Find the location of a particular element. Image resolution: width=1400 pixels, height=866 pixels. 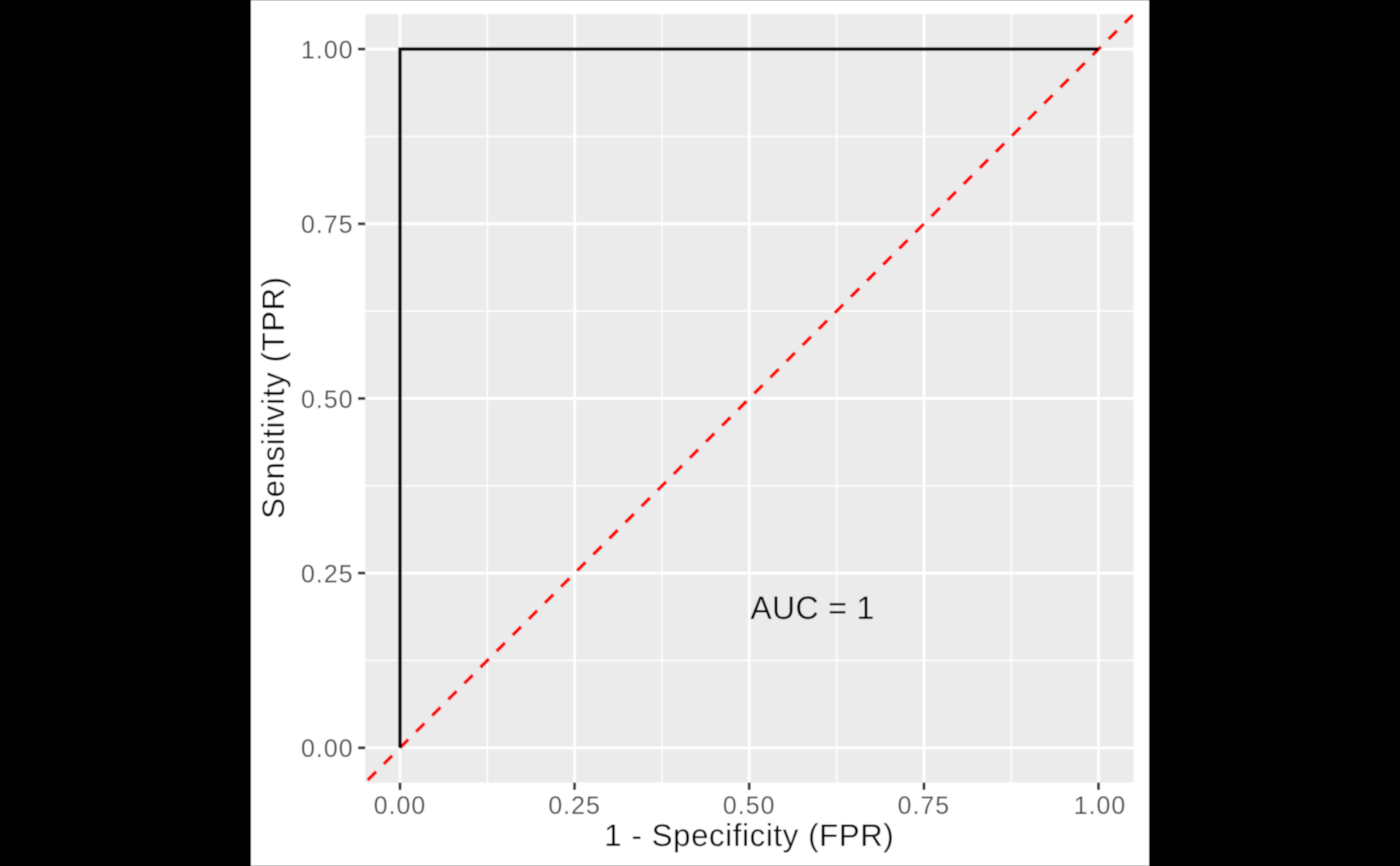

svg-text: 1 - Specificity (FPR) is located at coordinates (749, 835).